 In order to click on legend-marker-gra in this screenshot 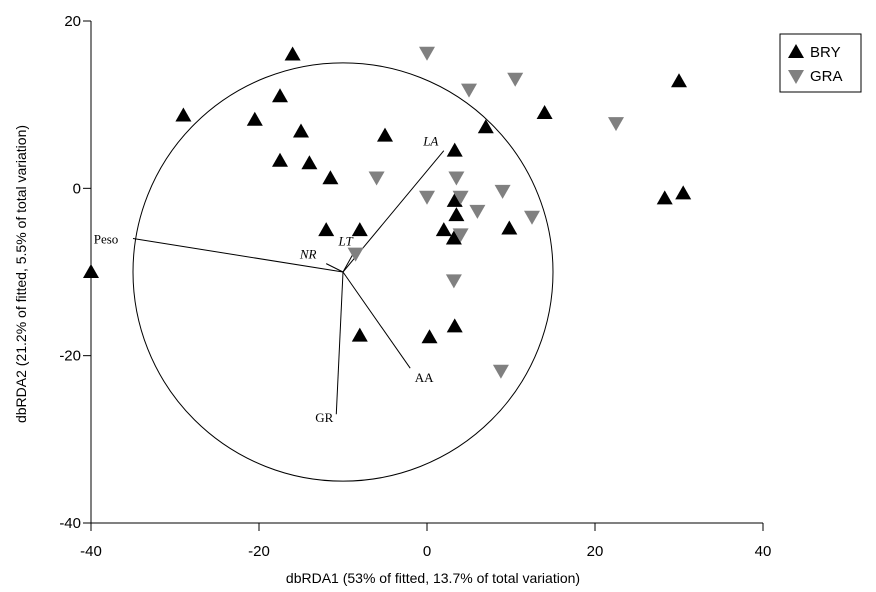, I will do `click(796, 77)`.